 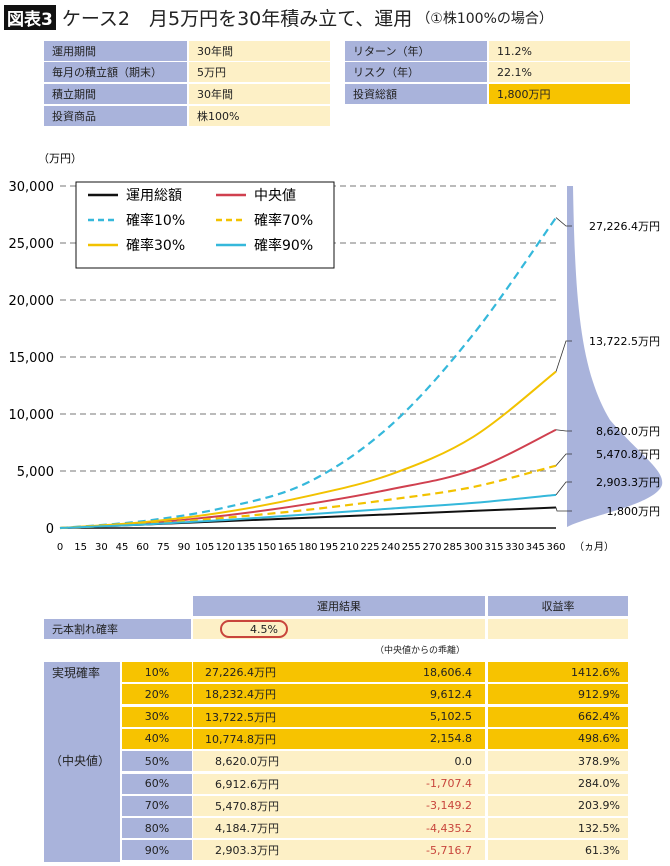 I want to click on summary-label: 投資商品, so click(x=115, y=116).